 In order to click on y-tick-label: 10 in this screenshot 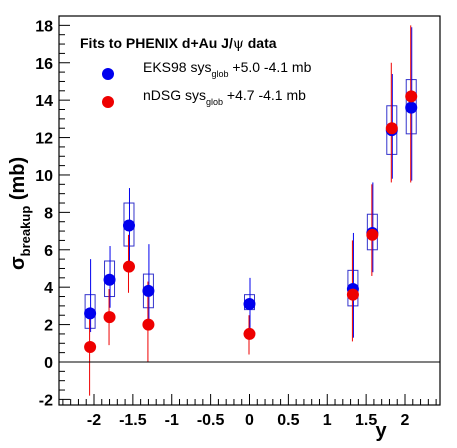, I will do `click(44, 176)`.